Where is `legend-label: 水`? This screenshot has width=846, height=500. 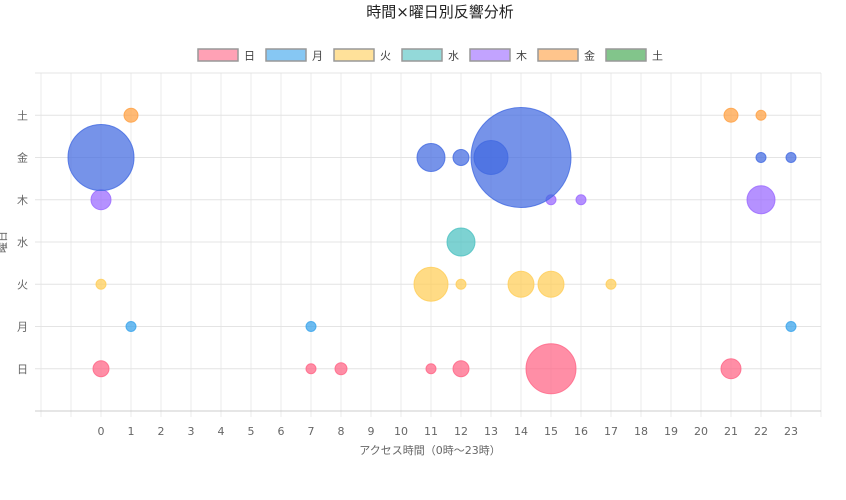 legend-label: 水 is located at coordinates (453, 56).